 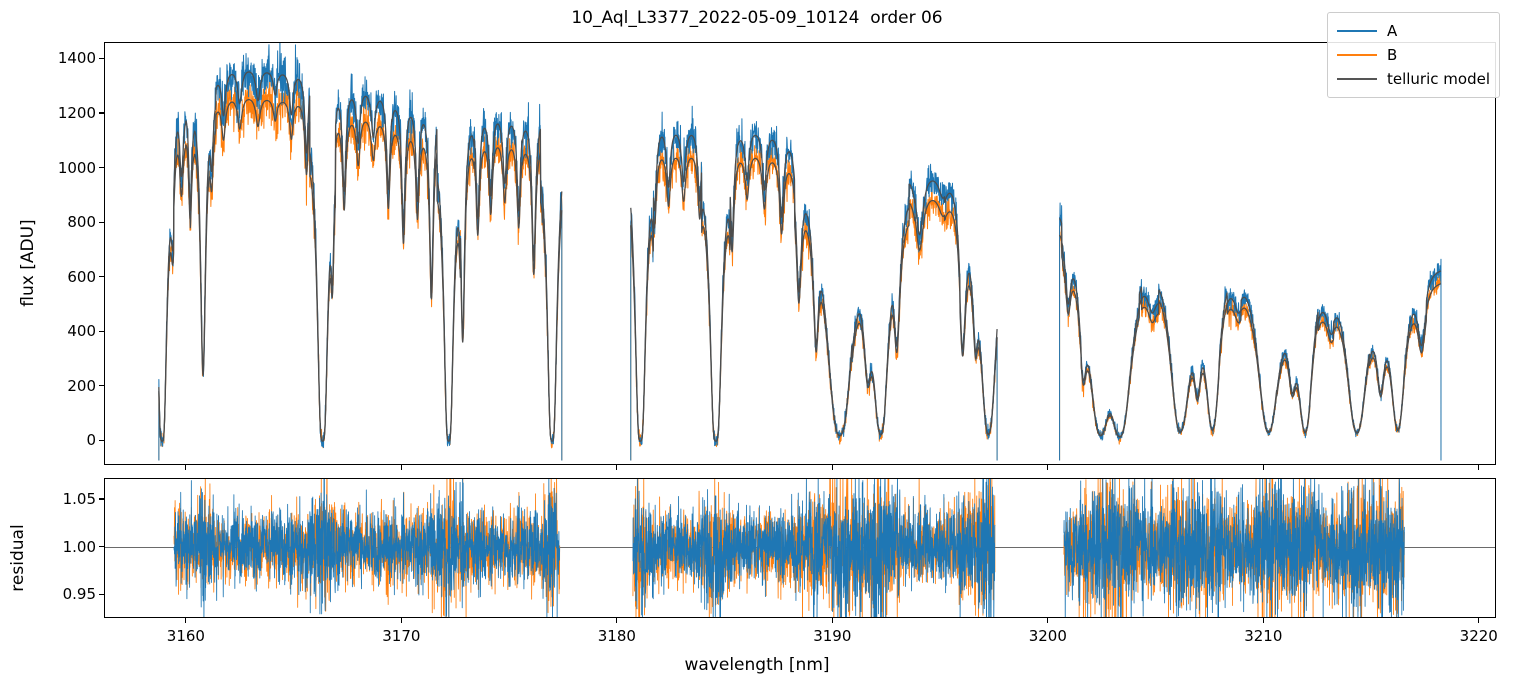 What do you see at coordinates (832, 636) in the screenshot?
I see `x-tick-label: 3190` at bounding box center [832, 636].